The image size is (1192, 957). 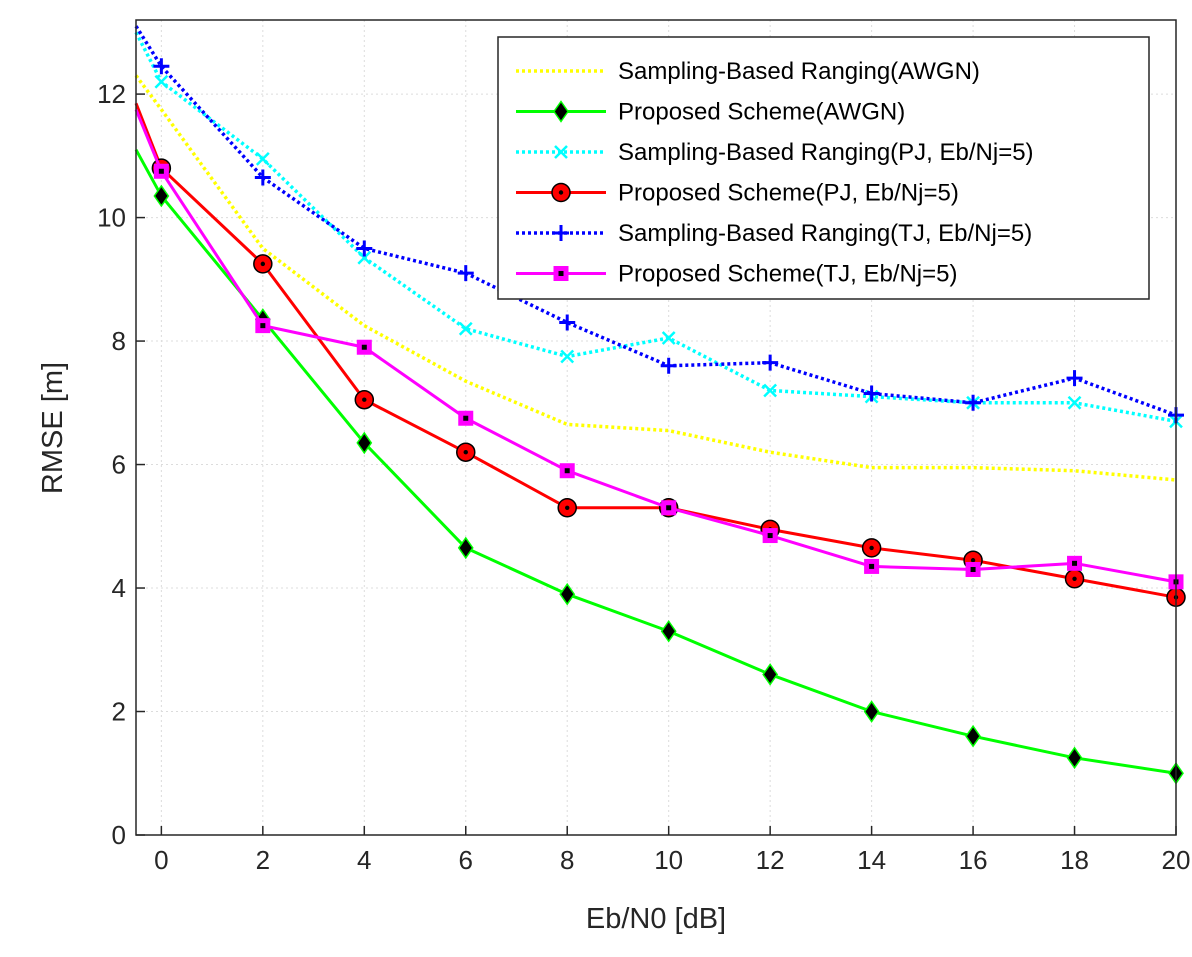 What do you see at coordinates (787, 274) in the screenshot?
I see `legend-label: Proposed Scheme(TJ, Eb/Nj=5)` at bounding box center [787, 274].